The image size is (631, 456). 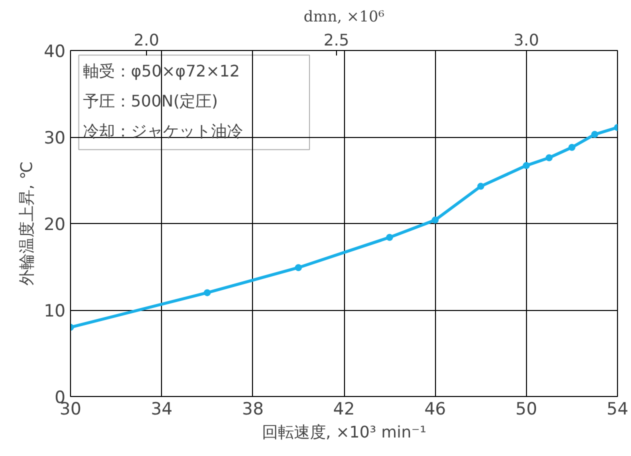 What do you see at coordinates (617, 410) in the screenshot?
I see `x-tick-label: 54` at bounding box center [617, 410].